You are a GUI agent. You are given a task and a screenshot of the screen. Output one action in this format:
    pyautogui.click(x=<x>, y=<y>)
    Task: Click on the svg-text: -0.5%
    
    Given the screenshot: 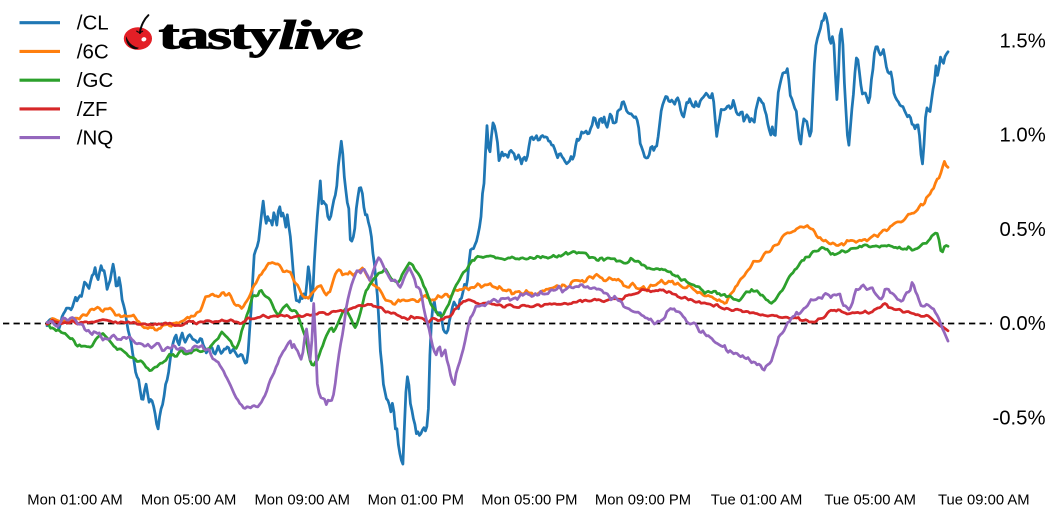 What is the action you would take?
    pyautogui.click(x=1019, y=419)
    